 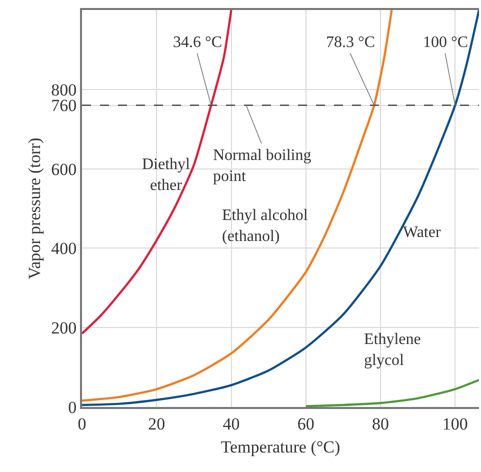 I want to click on annotation: Normal boiling point, so click(x=262, y=166).